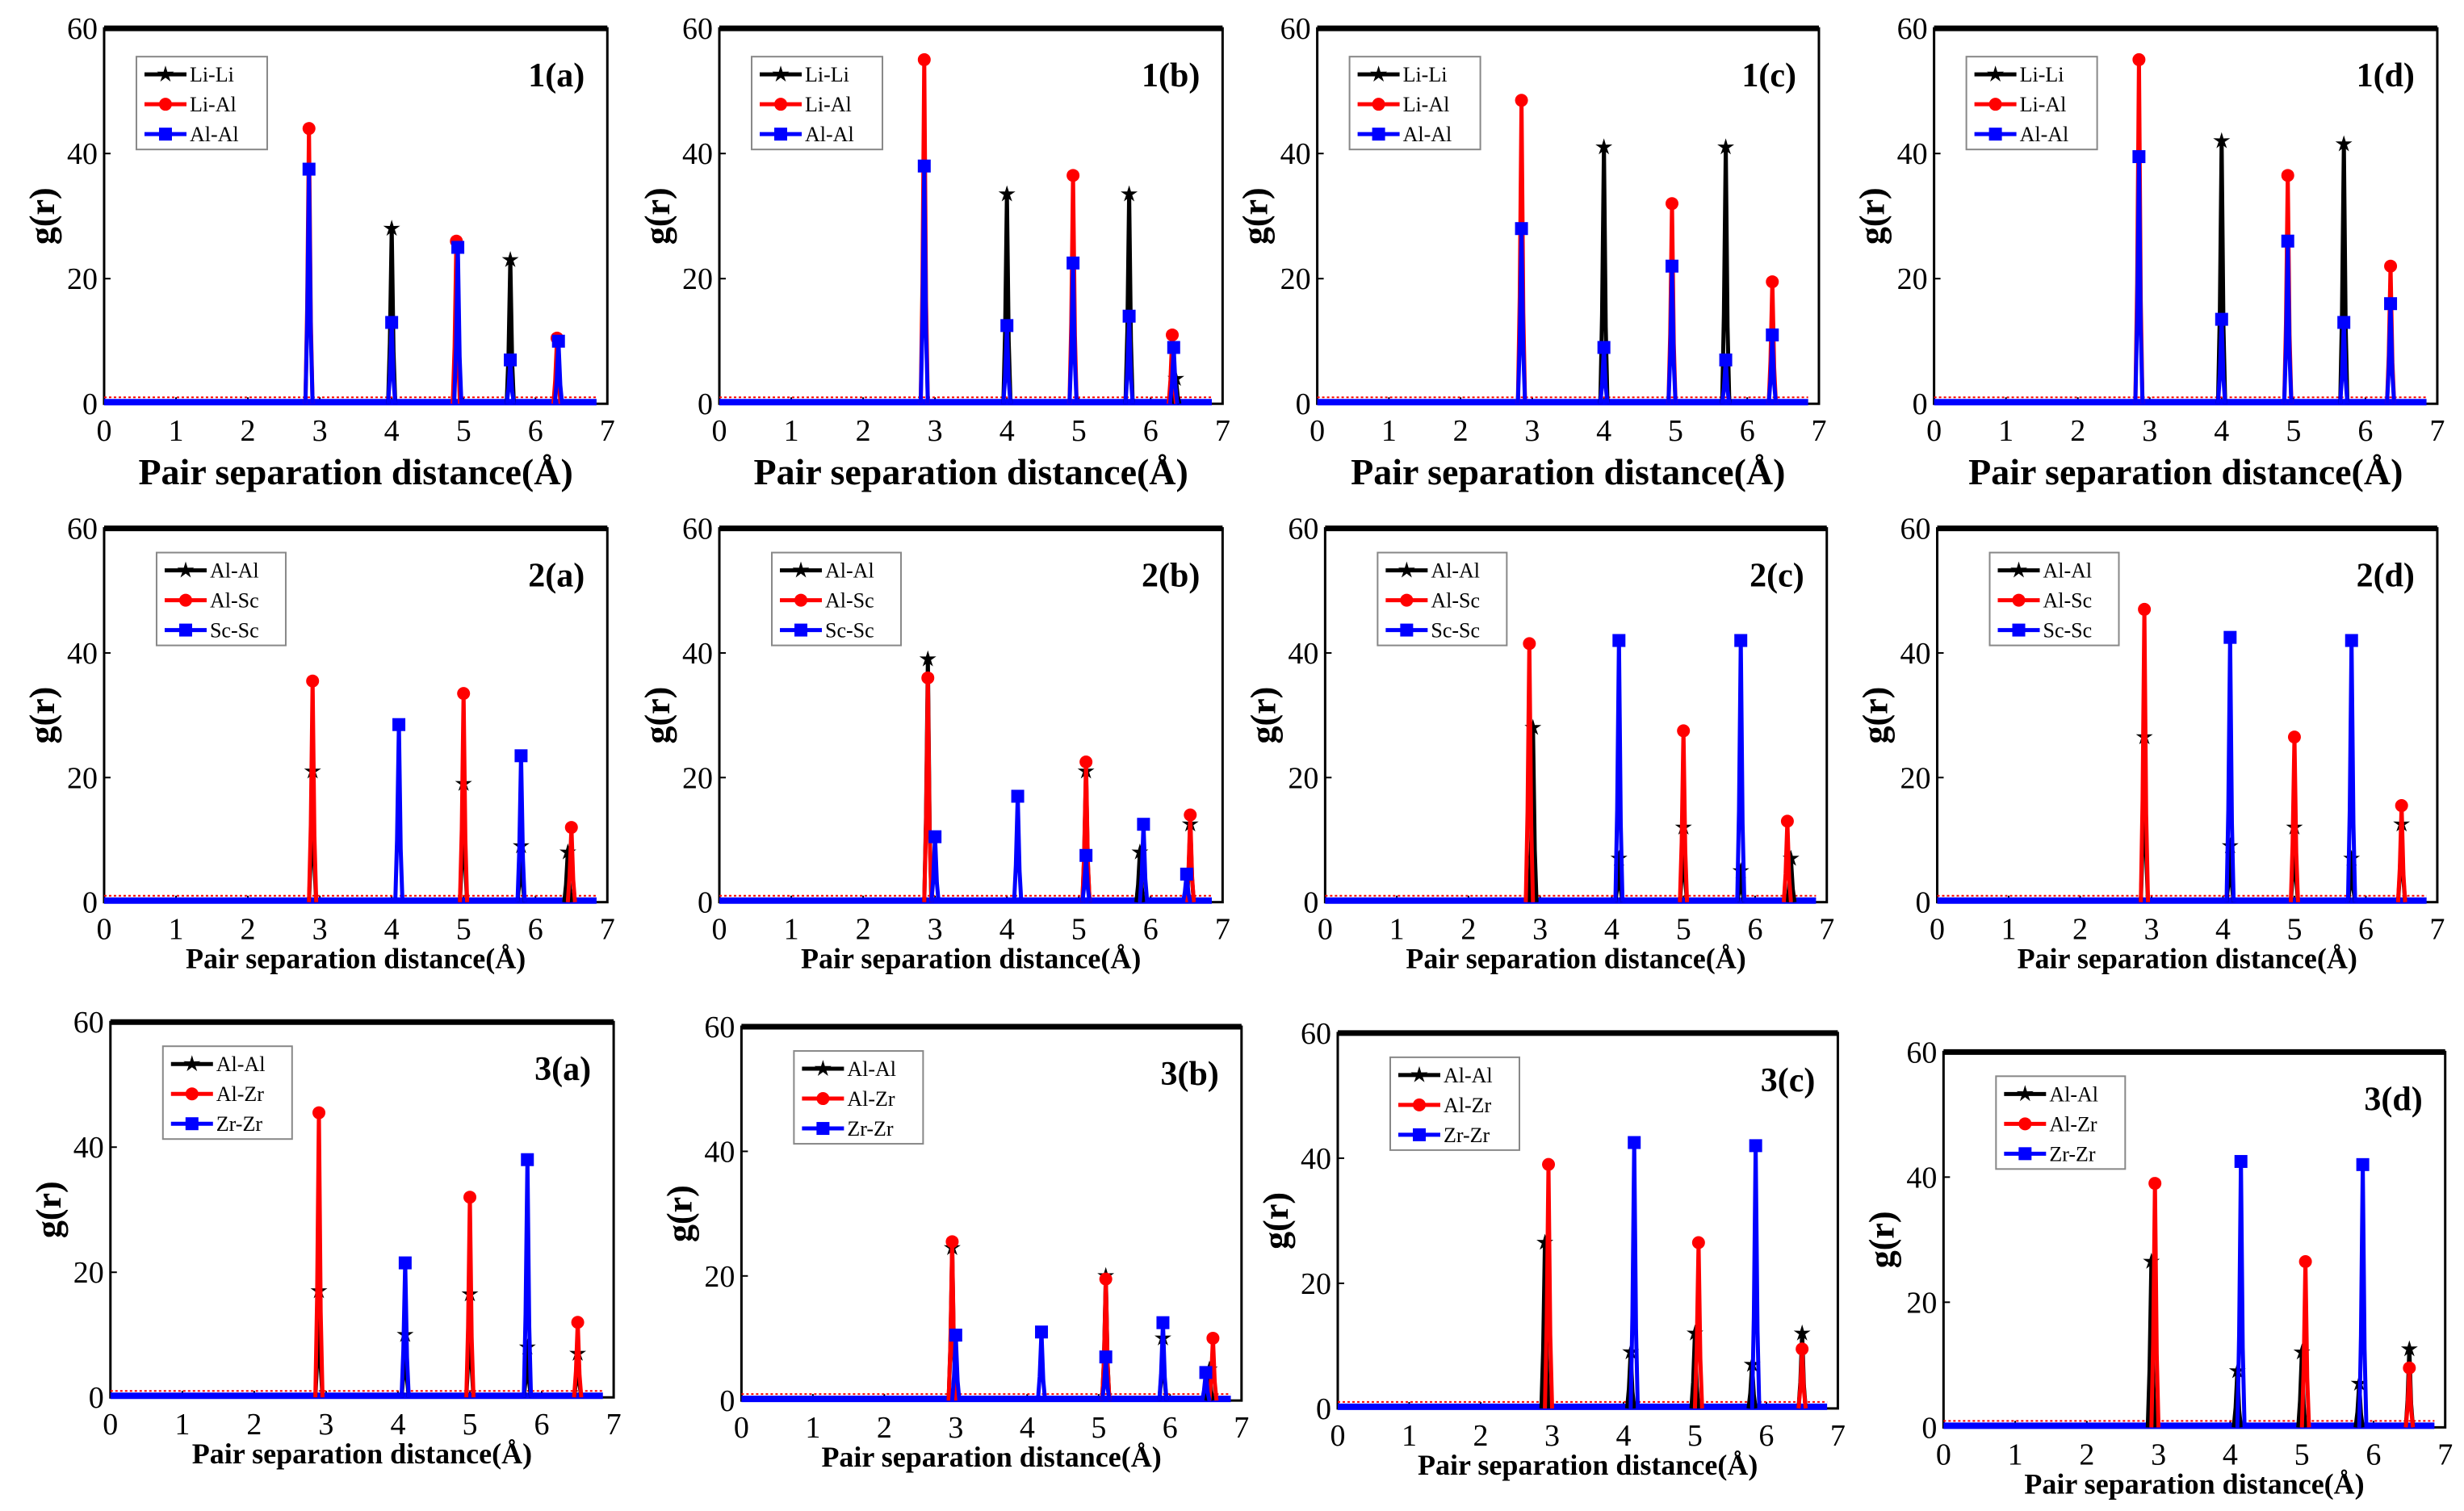 The width and height of the screenshot is (2464, 1511). What do you see at coordinates (1788, 1080) in the screenshot?
I see `panel-label: 3(c)` at bounding box center [1788, 1080].